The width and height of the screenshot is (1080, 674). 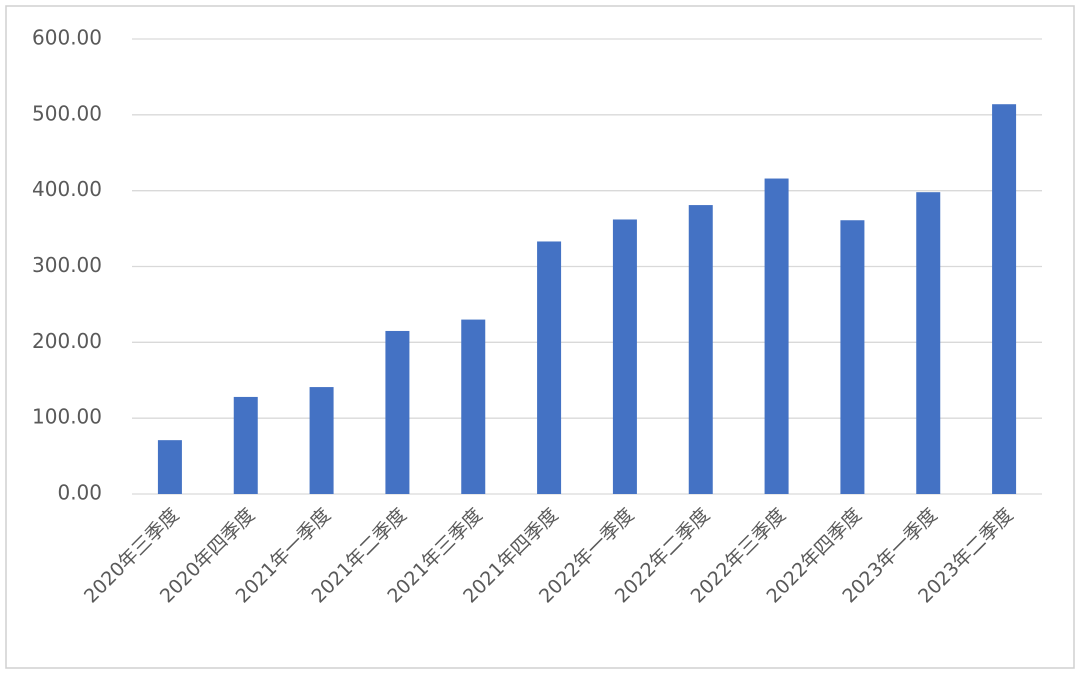 What do you see at coordinates (67, 341) in the screenshot?
I see `y-tick-label: 200.00` at bounding box center [67, 341].